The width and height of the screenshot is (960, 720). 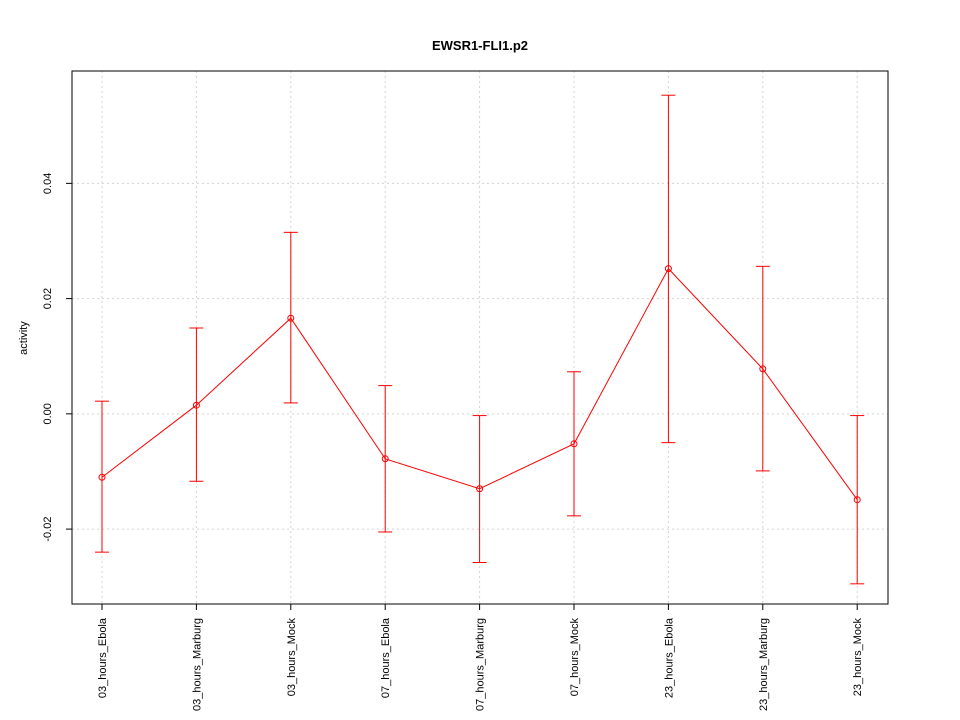 What do you see at coordinates (48, 183) in the screenshot?
I see `y-tick-label: 0.04` at bounding box center [48, 183].